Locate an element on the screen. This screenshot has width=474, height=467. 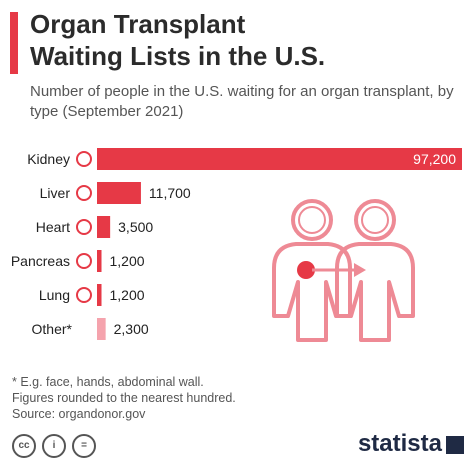
transplant-illustration is located at coordinates (343, 270).